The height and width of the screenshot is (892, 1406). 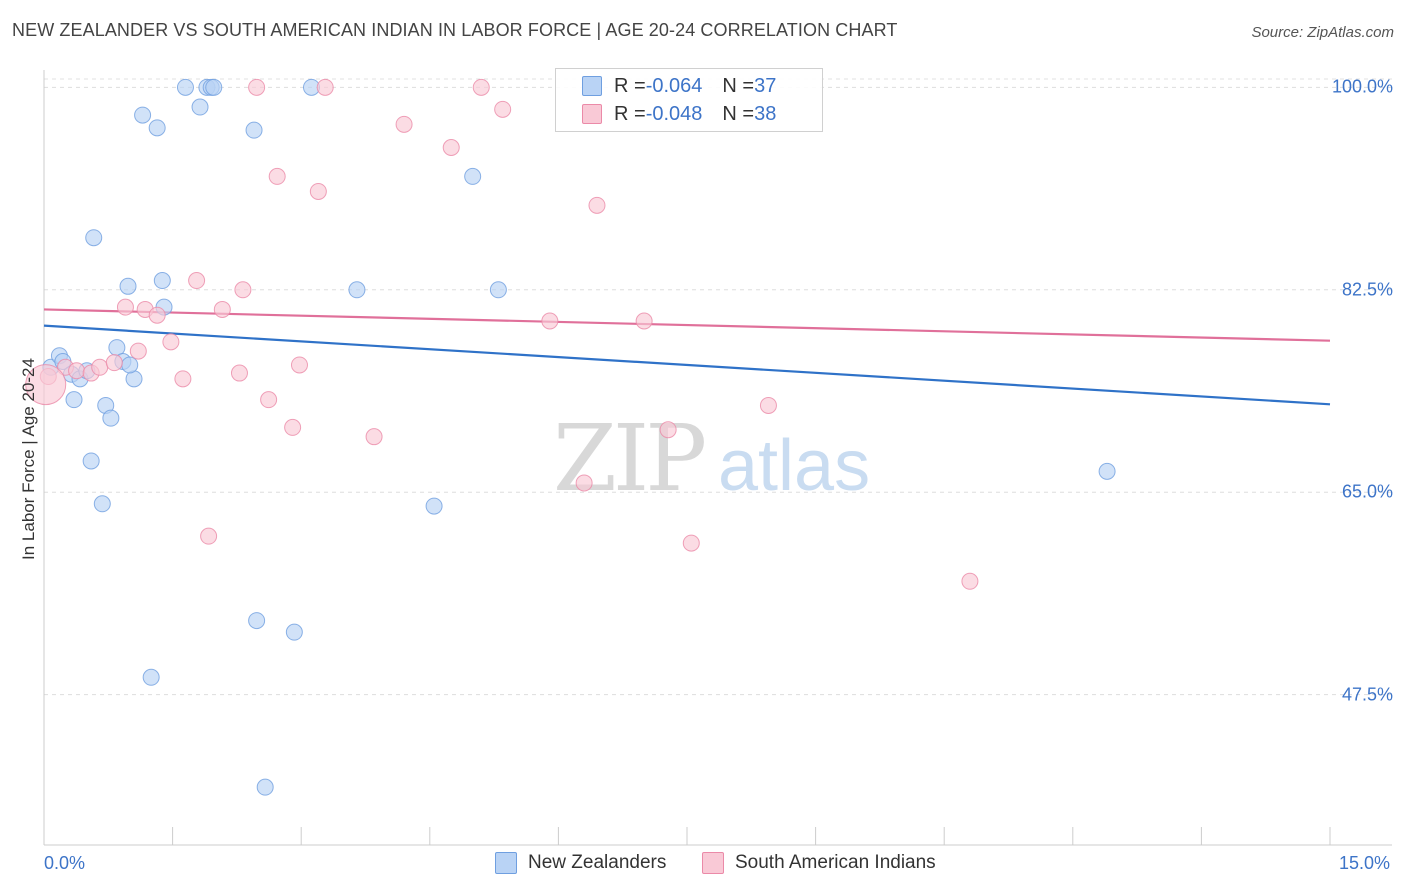 I want to click on y-tick-label: 82.5%, so click(x=1367, y=289).